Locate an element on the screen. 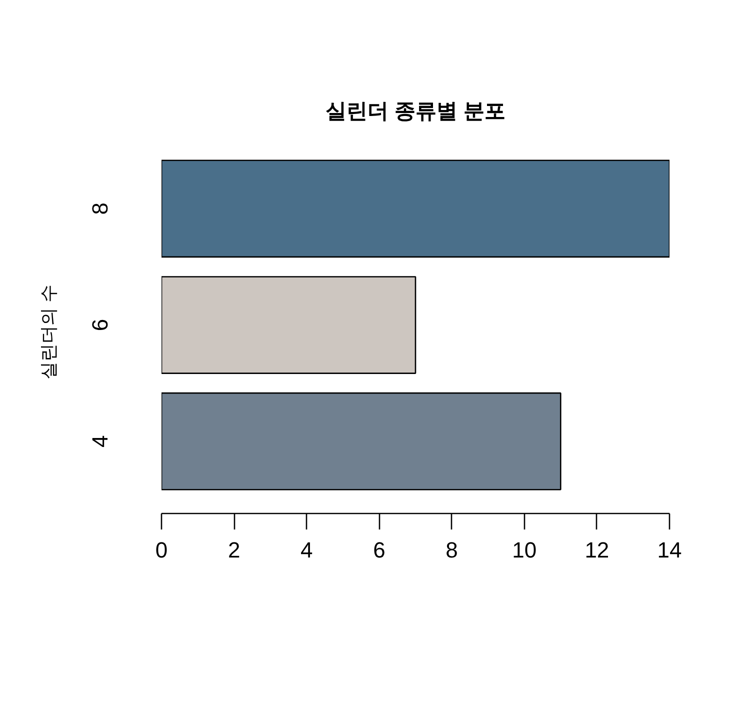 The width and height of the screenshot is (750, 708). x-tick-label: 4 is located at coordinates (306, 550).